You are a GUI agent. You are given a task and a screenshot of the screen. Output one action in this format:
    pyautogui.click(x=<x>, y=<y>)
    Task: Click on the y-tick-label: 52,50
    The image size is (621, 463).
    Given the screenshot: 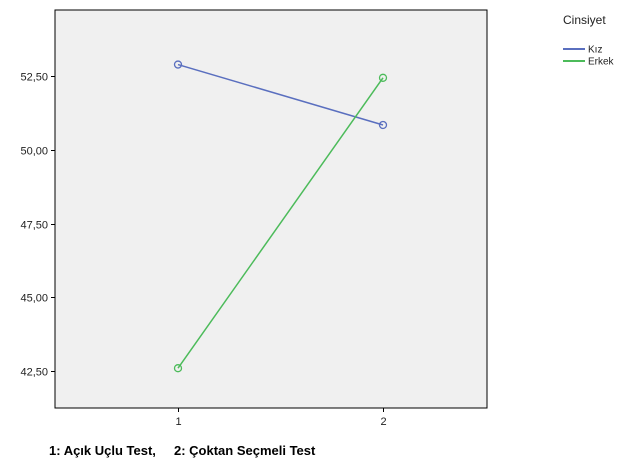 What is the action you would take?
    pyautogui.click(x=34, y=78)
    